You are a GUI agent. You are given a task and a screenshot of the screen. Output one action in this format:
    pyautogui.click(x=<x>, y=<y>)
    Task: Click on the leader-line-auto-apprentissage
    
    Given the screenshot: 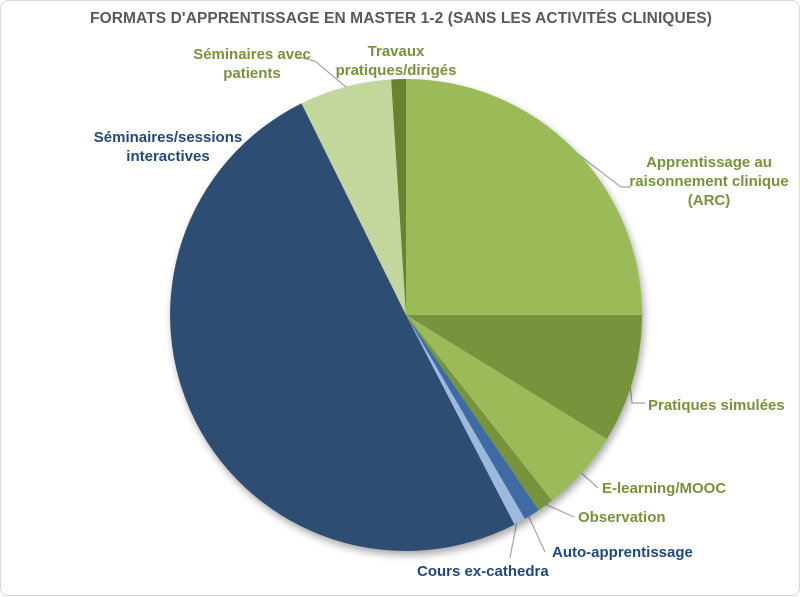 What is the action you would take?
    pyautogui.click(x=536, y=533)
    